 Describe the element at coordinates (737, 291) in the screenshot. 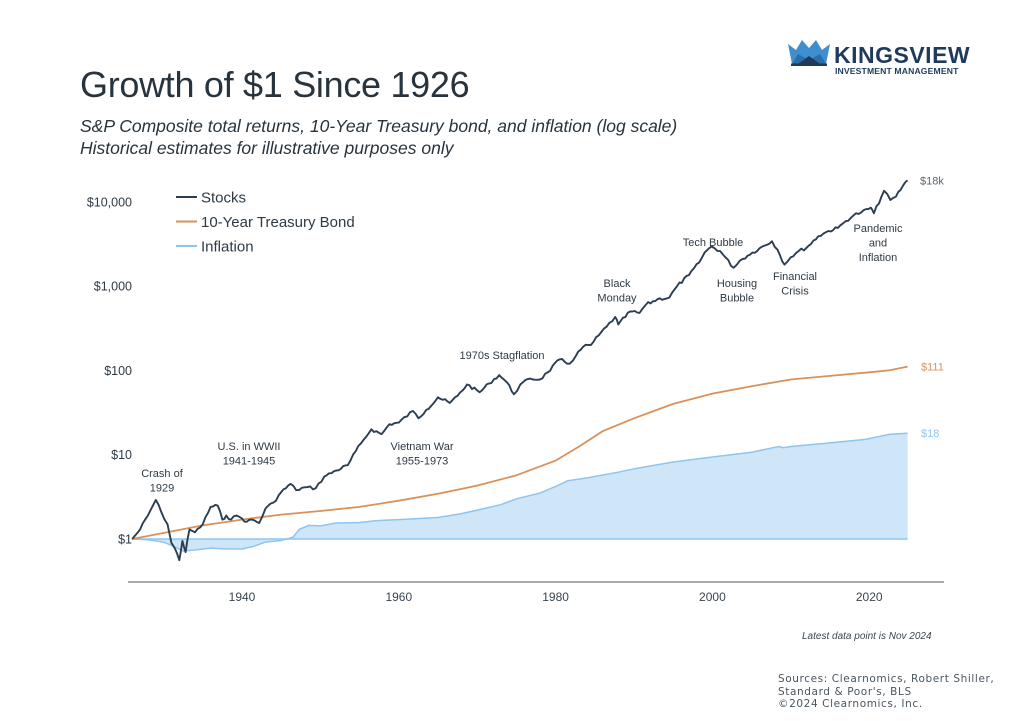

I see `annotation: Housing Bubble` at that location.